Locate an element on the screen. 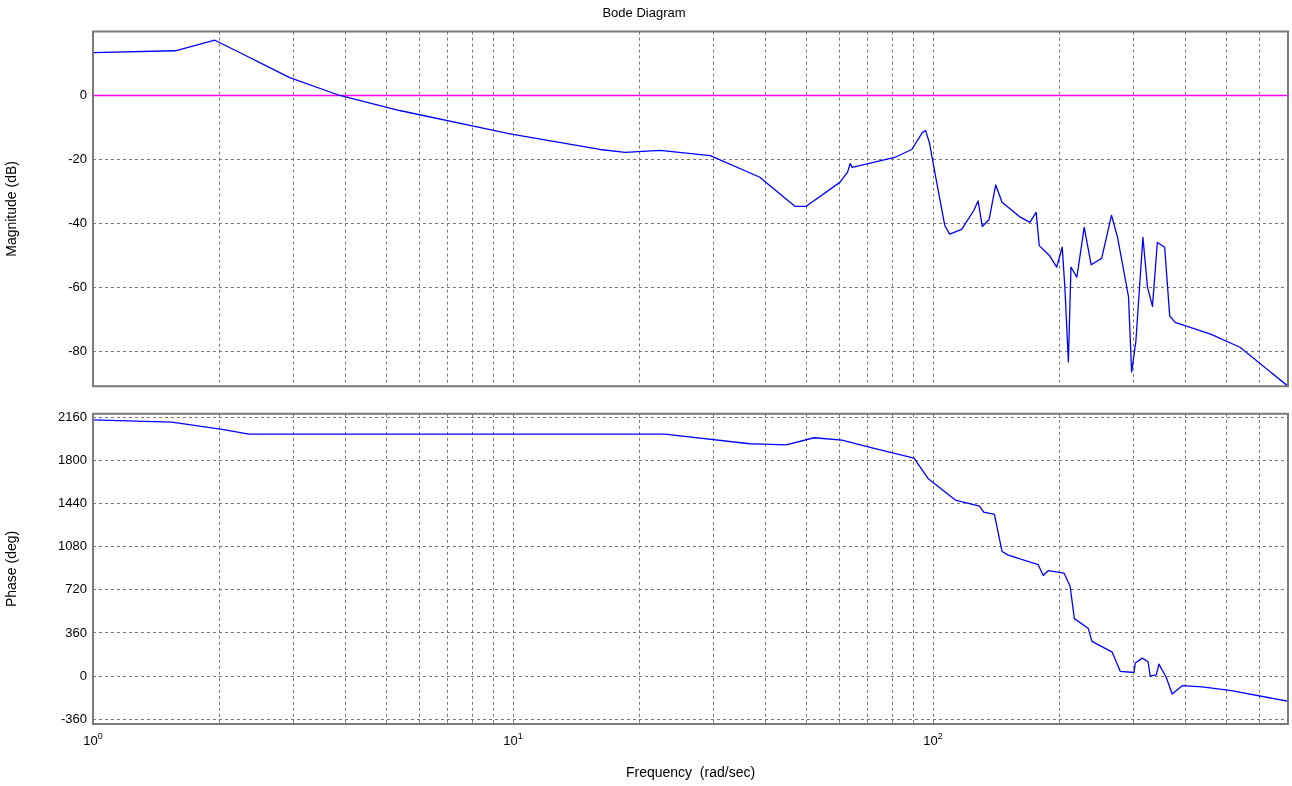  y-tick-label: 360 is located at coordinates (76, 632).